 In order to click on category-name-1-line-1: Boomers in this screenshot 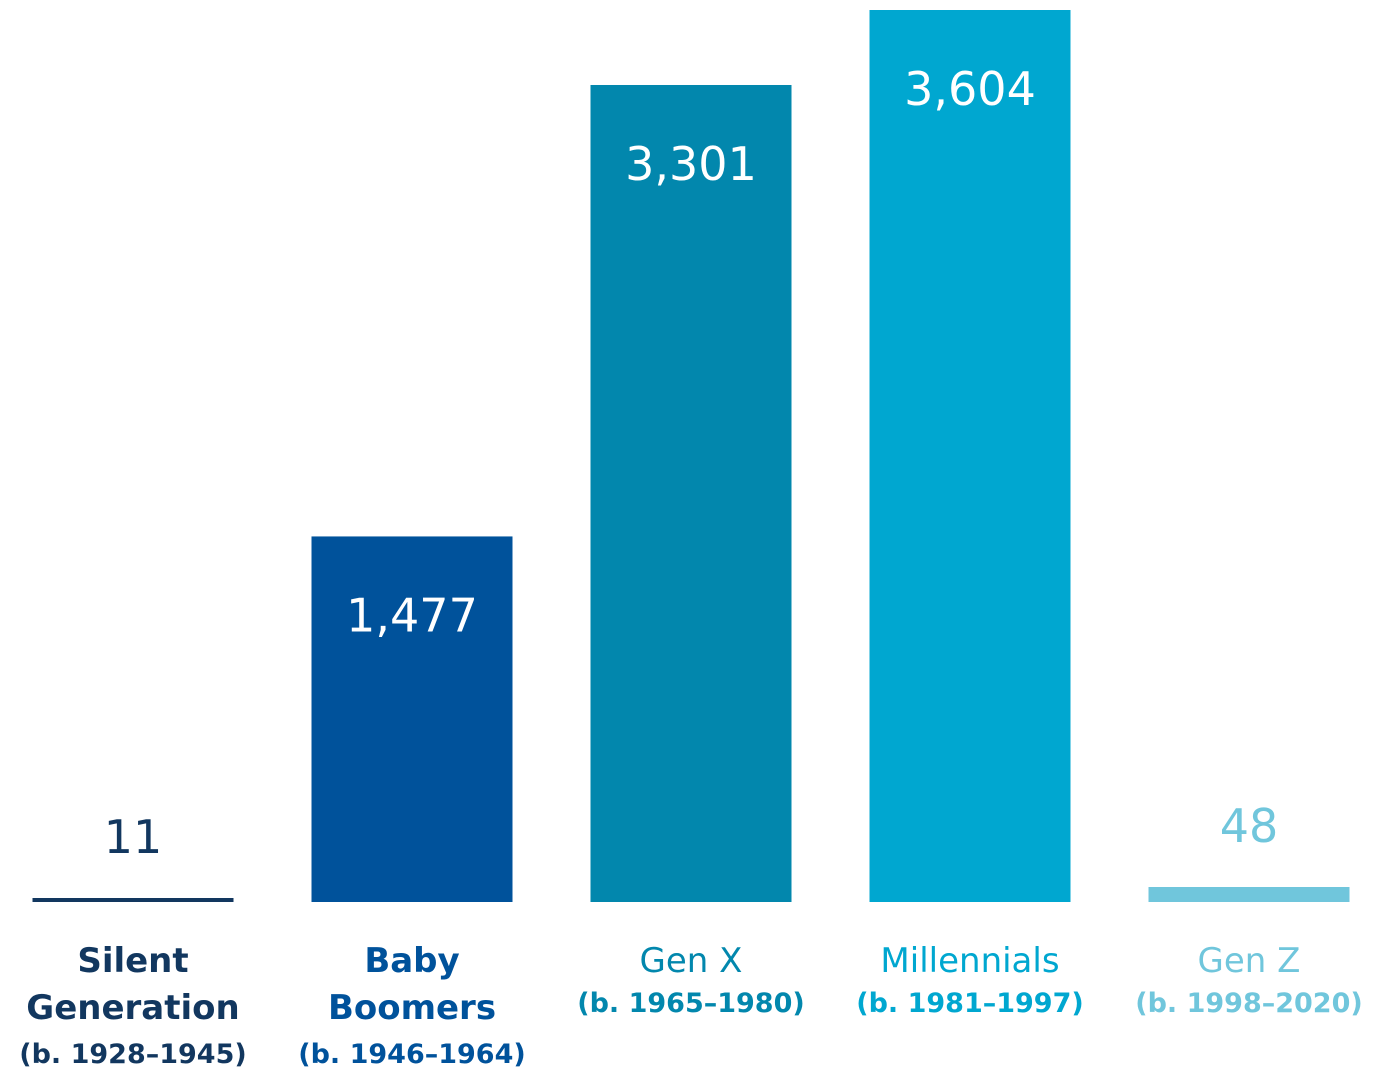, I will do `click(412, 1008)`.